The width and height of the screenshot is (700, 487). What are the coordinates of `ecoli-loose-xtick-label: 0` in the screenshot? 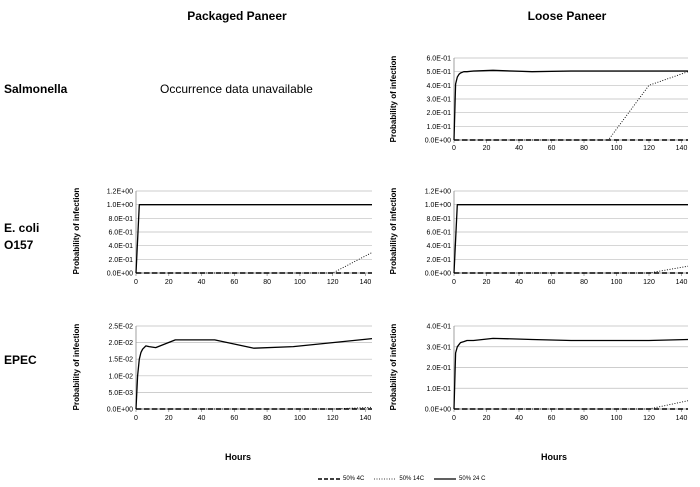 It's located at (454, 282).